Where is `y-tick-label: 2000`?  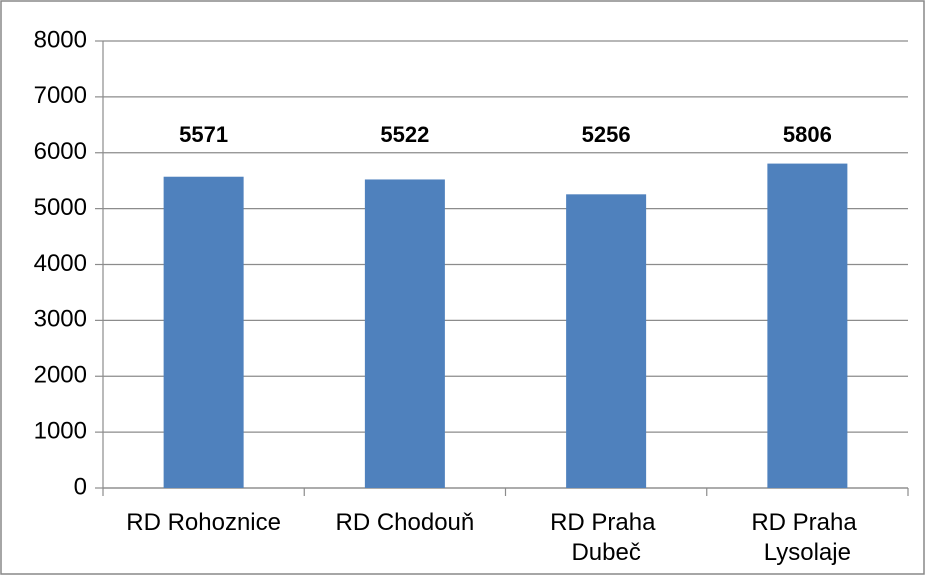
y-tick-label: 2000 is located at coordinates (60, 375).